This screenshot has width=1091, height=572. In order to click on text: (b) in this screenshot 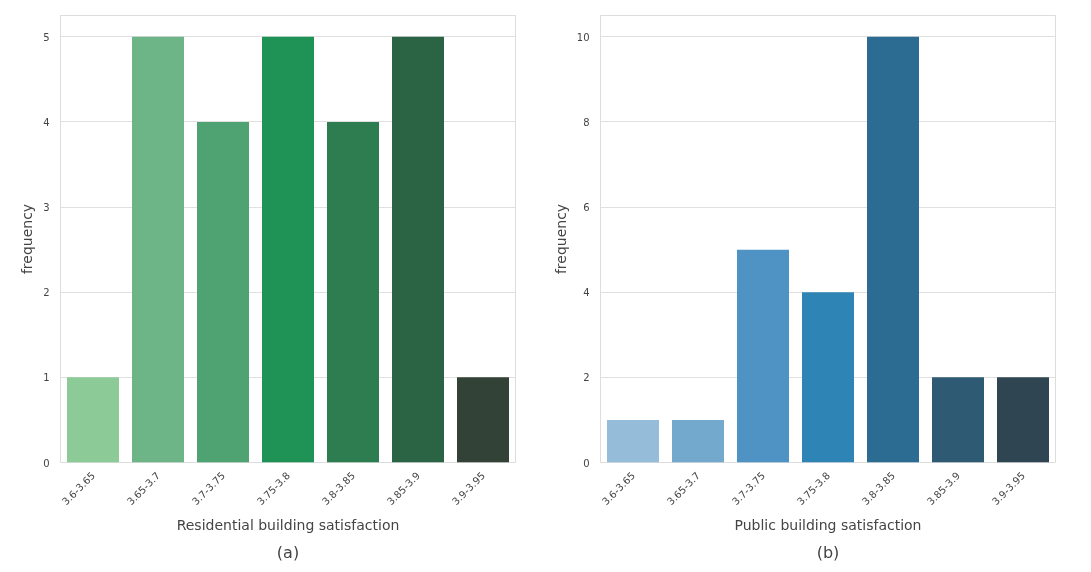, I will do `click(828, 552)`.